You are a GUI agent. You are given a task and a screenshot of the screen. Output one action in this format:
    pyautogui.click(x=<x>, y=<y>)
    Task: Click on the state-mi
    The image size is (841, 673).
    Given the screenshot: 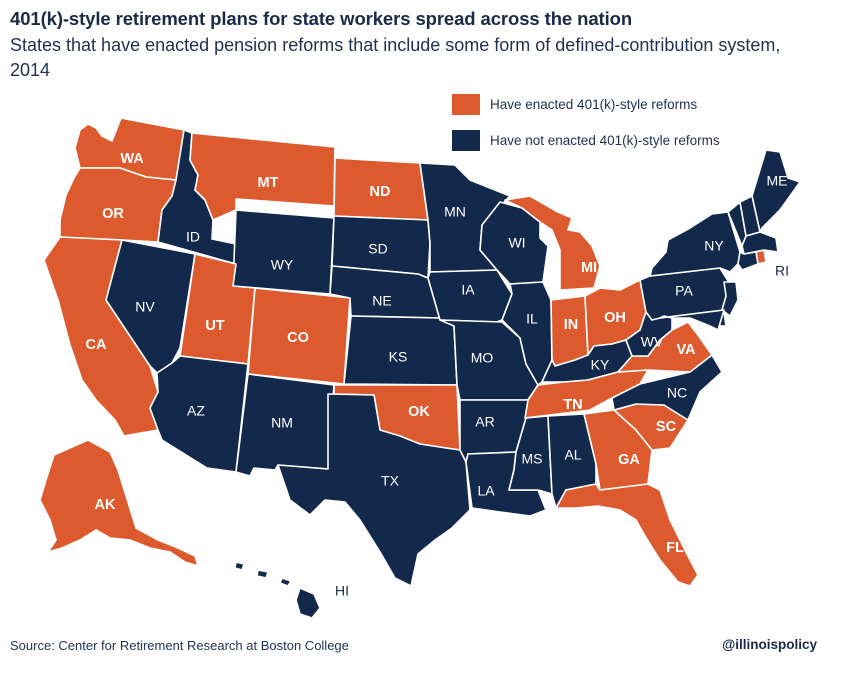 What is the action you would take?
    pyautogui.click(x=552, y=243)
    